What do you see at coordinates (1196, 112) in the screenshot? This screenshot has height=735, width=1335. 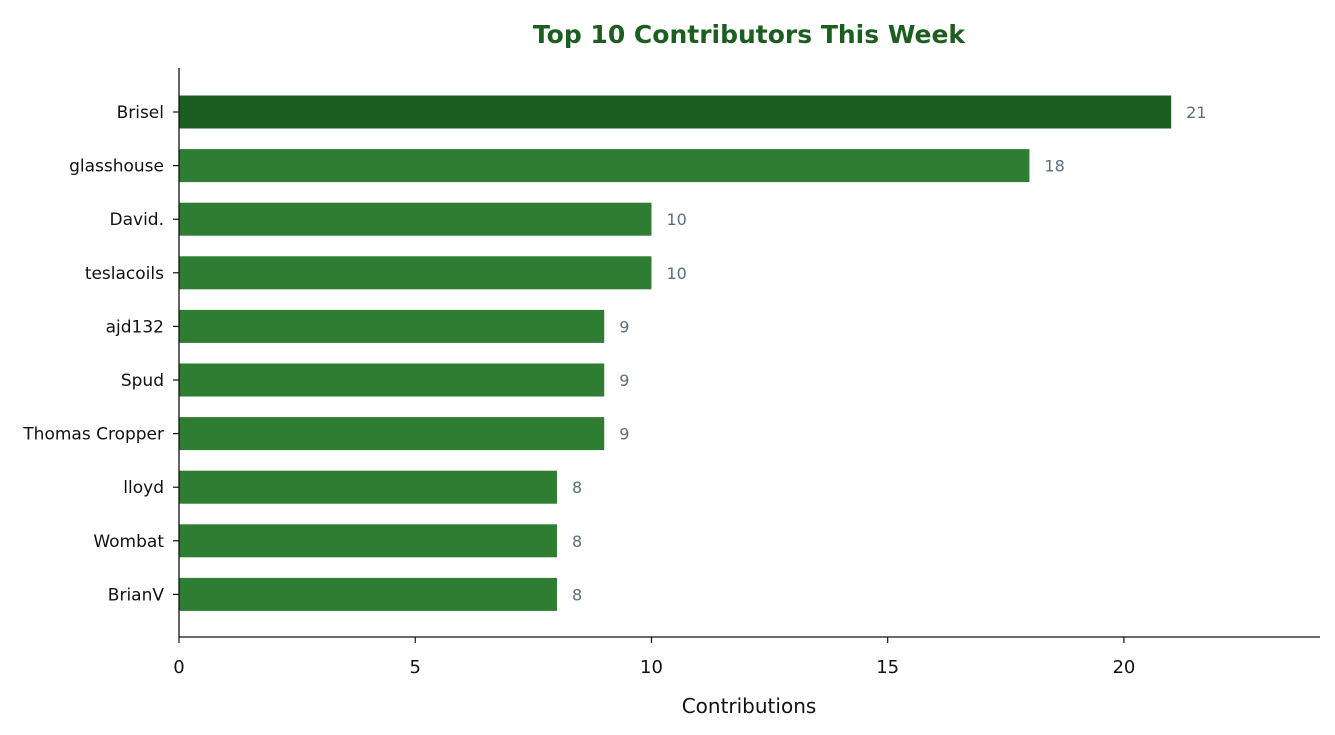 I see `value-label-brisel: 21` at bounding box center [1196, 112].